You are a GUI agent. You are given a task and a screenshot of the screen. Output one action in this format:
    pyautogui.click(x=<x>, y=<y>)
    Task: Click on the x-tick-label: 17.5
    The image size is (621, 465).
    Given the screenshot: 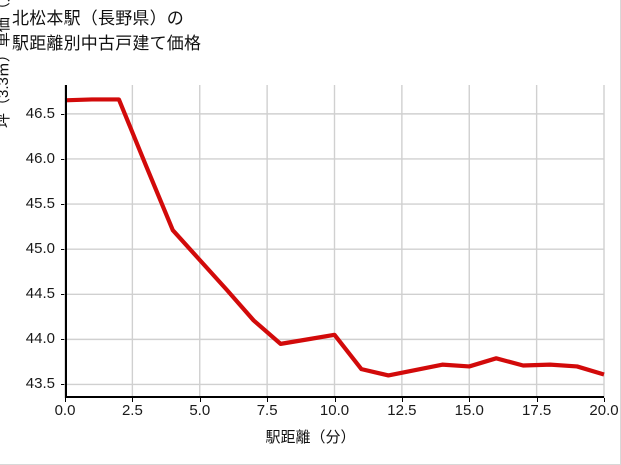 What is the action you would take?
    pyautogui.click(x=537, y=410)
    